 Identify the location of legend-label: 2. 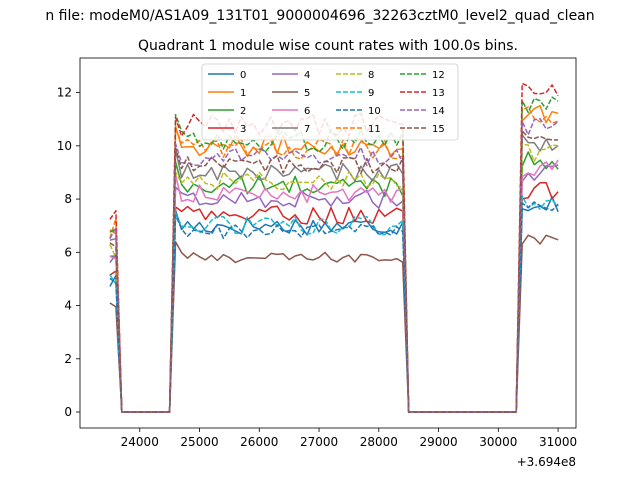
(243, 111).